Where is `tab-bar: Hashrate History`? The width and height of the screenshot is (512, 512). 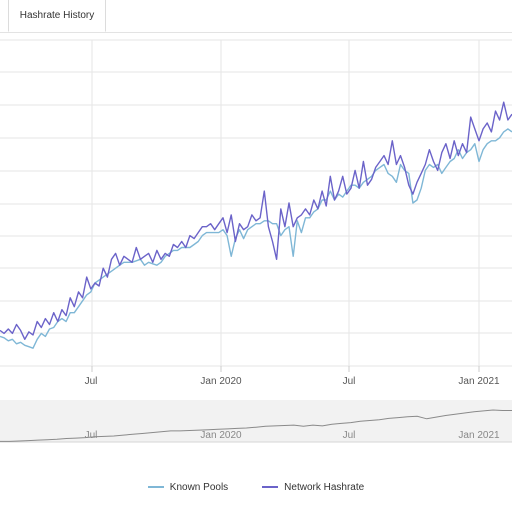
tab-bar: Hashrate History is located at coordinates (256, 16).